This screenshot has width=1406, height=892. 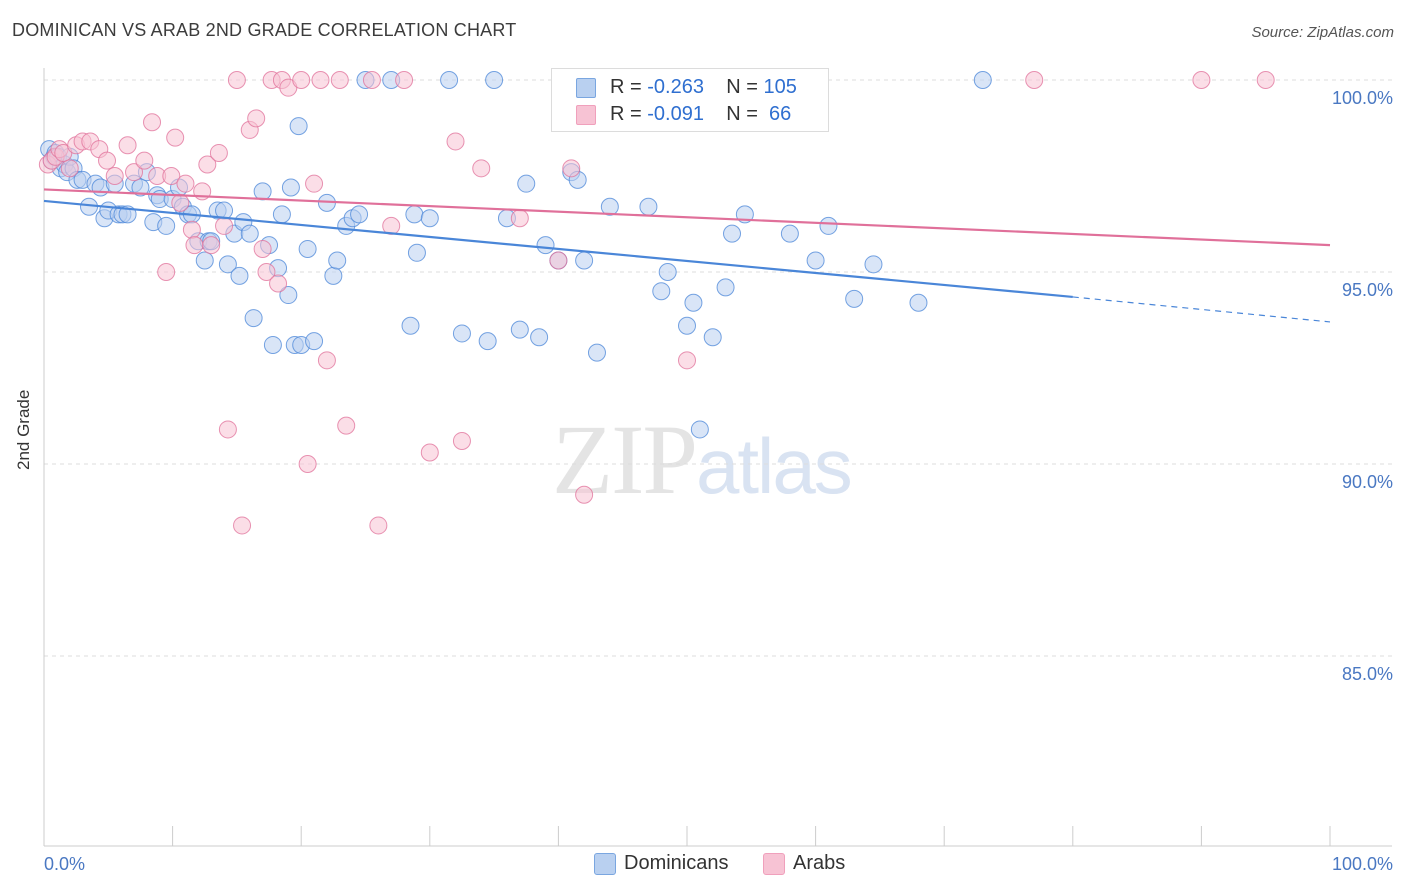 What do you see at coordinates (774, 864) in the screenshot?
I see `bottom-legend-swatch-arabs` at bounding box center [774, 864].